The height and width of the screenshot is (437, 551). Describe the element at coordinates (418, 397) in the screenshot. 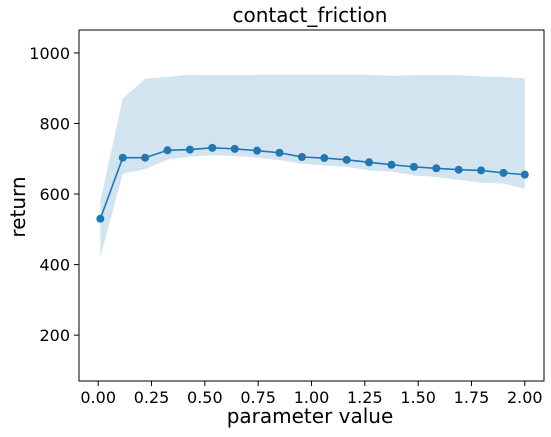

I see `x-tick-label: 1.50` at that location.